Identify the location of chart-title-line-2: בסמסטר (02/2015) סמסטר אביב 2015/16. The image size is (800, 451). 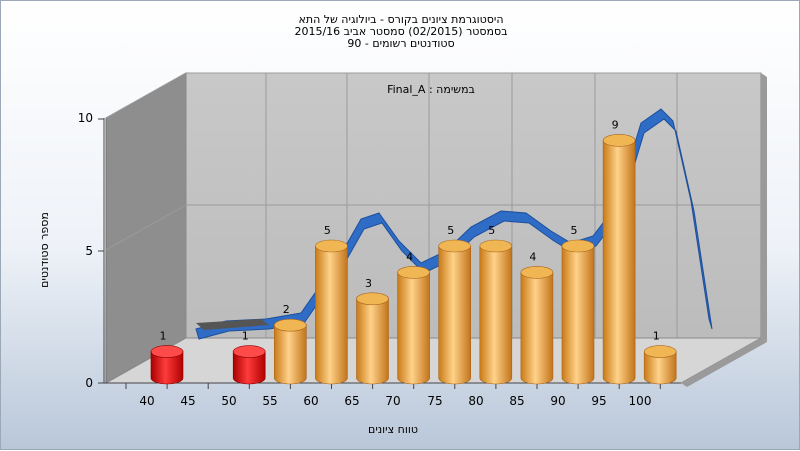
(401, 31).